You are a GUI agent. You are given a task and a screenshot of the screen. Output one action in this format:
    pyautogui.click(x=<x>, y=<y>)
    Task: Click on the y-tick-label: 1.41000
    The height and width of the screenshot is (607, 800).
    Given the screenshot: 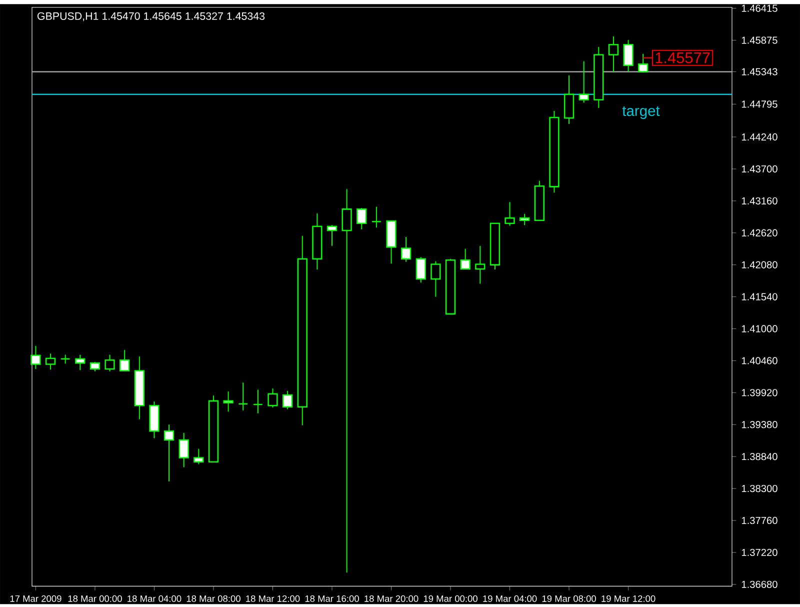 What is the action you would take?
    pyautogui.click(x=760, y=328)
    